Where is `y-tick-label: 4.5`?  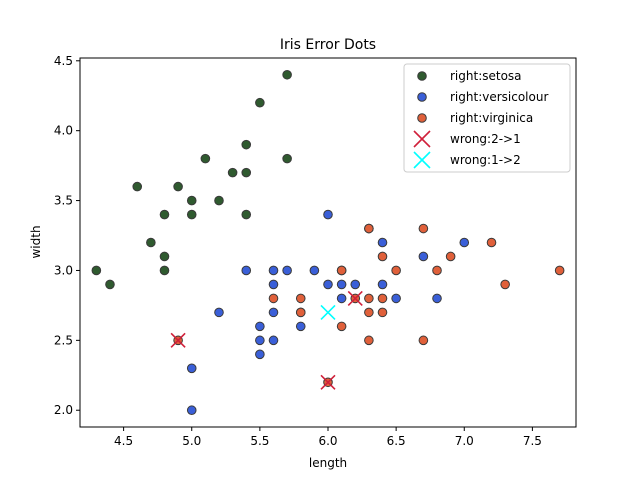
y-tick-label: 4.5 is located at coordinates (63, 61).